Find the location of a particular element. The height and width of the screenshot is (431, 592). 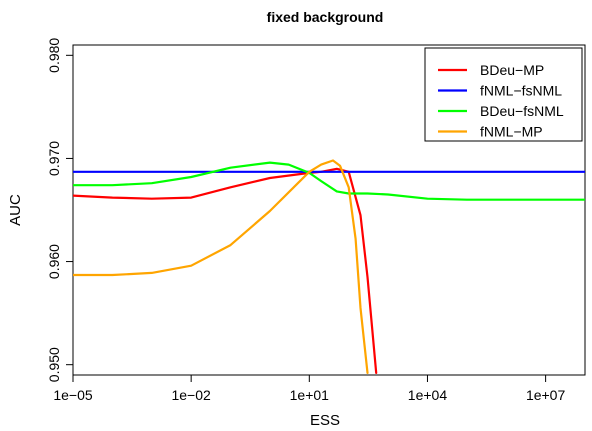

legend-label: BDeu−fsNML is located at coordinates (522, 111).